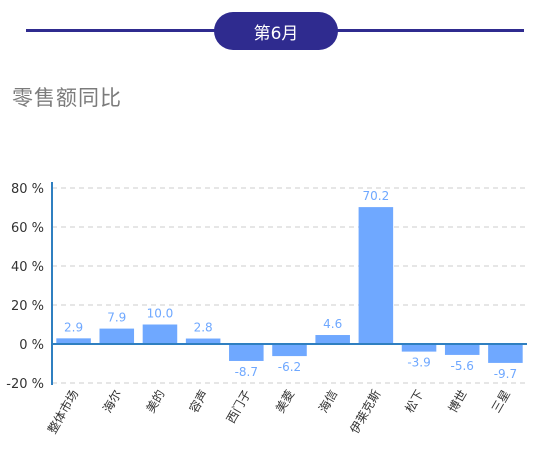 Image resolution: width=550 pixels, height=464 pixels. Describe the element at coordinates (457, 401) in the screenshot. I see `x-tick-label: 博世` at that location.